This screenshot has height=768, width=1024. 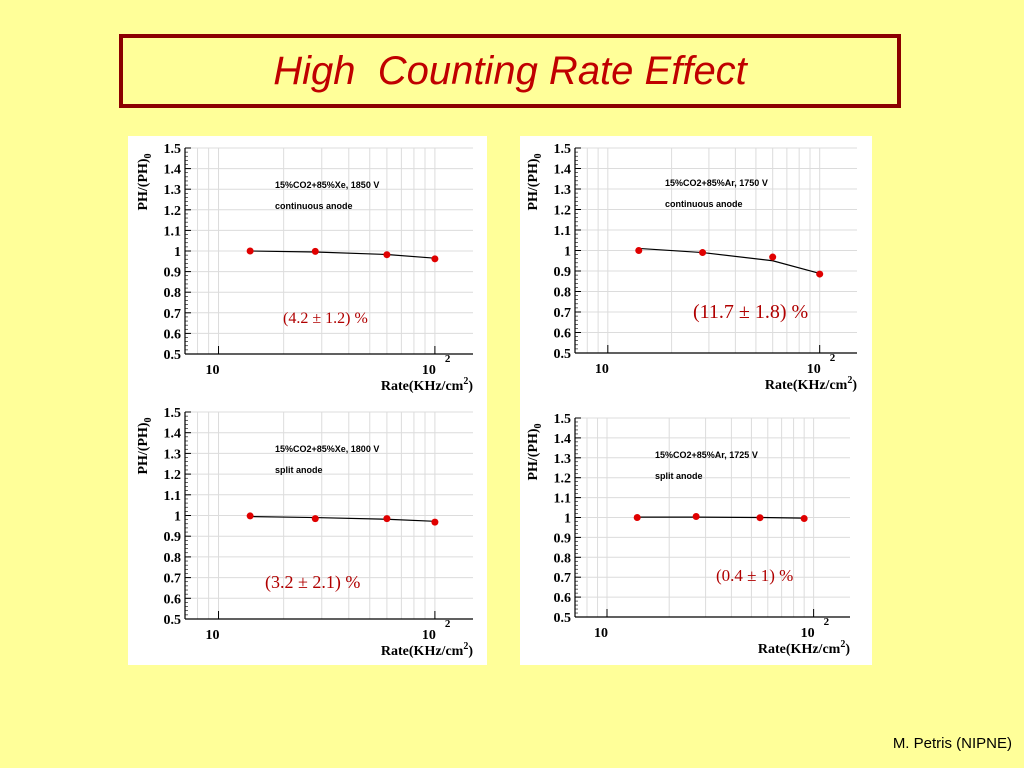 I want to click on chart-note: 15%CO2+85%Xe, 1850 V, so click(x=327, y=185).